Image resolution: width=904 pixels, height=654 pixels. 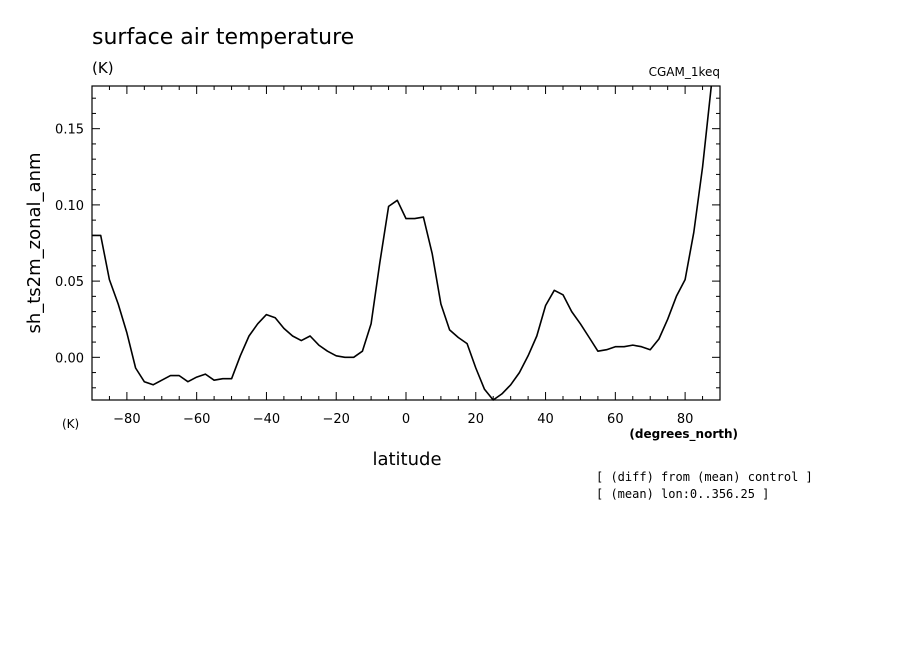 What do you see at coordinates (103, 68) in the screenshot?
I see `title-units: (K)` at bounding box center [103, 68].